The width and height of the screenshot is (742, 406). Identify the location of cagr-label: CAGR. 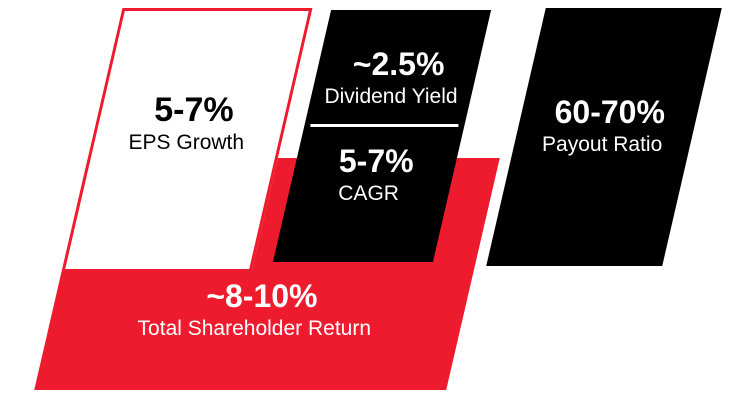
(369, 193).